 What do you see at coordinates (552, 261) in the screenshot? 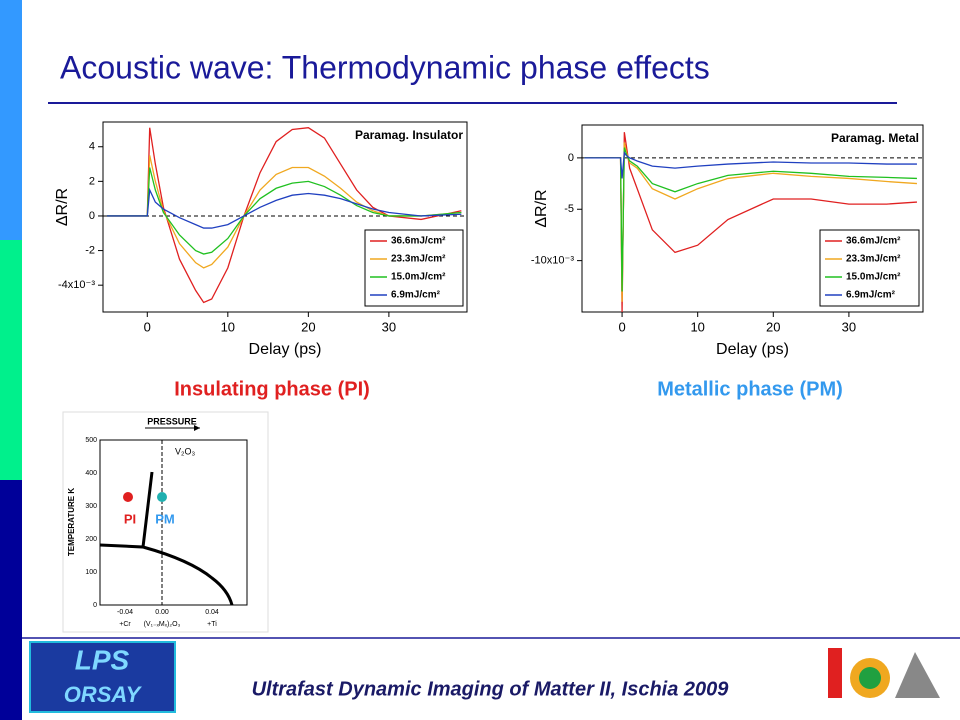
I see `y-tick-label: -10x10⁻³` at bounding box center [552, 261].